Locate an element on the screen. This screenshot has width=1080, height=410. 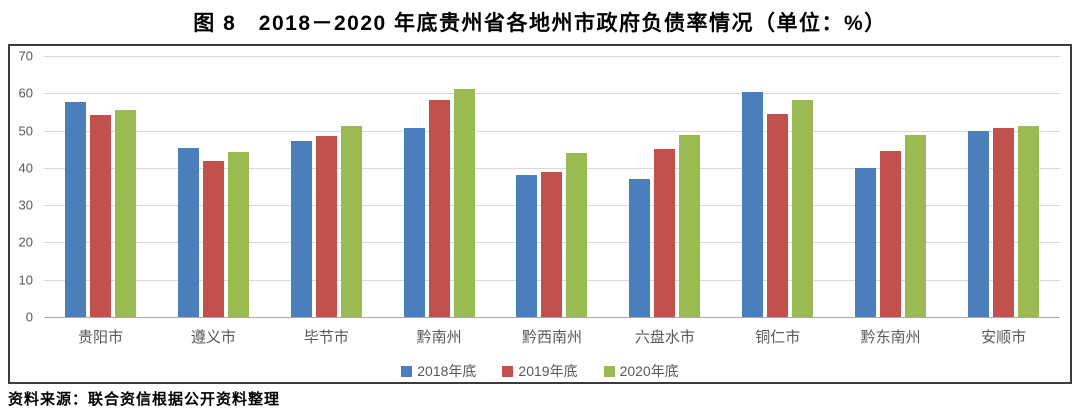
x-axis-label-7: 铜仁市 is located at coordinates (778, 337).